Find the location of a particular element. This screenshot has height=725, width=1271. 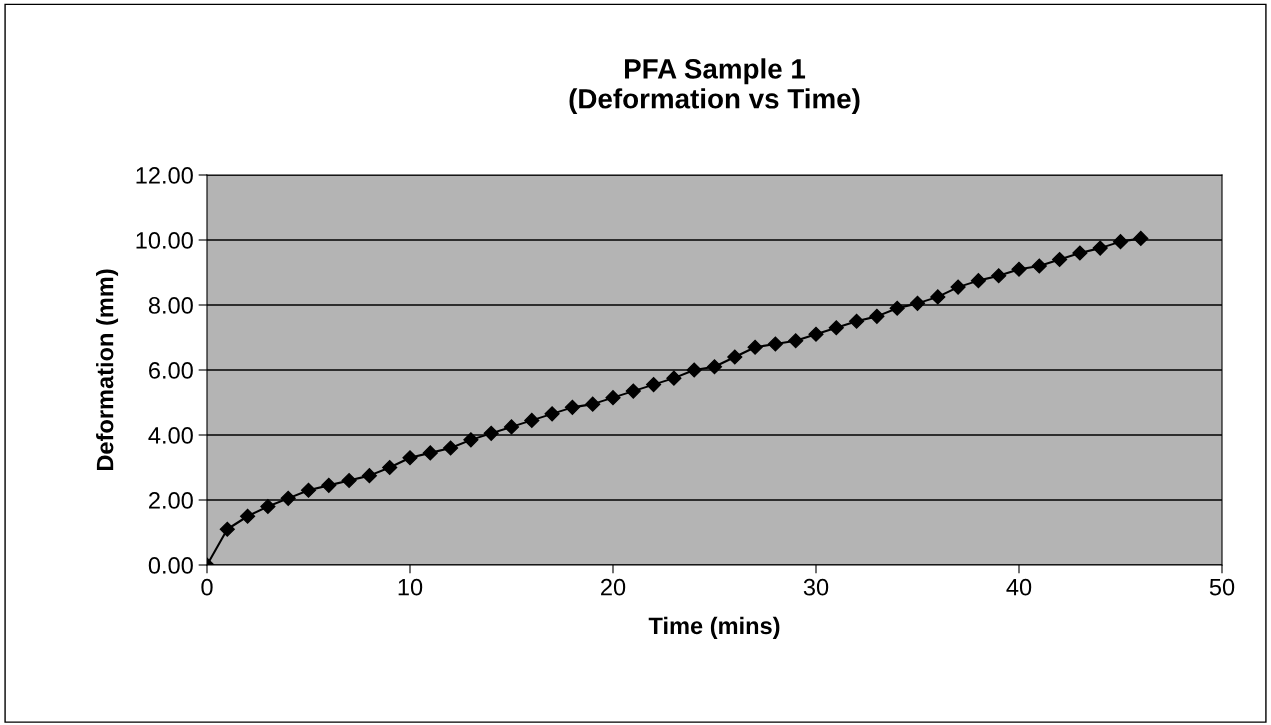

y-tick-label: 8.00 is located at coordinates (170, 305).